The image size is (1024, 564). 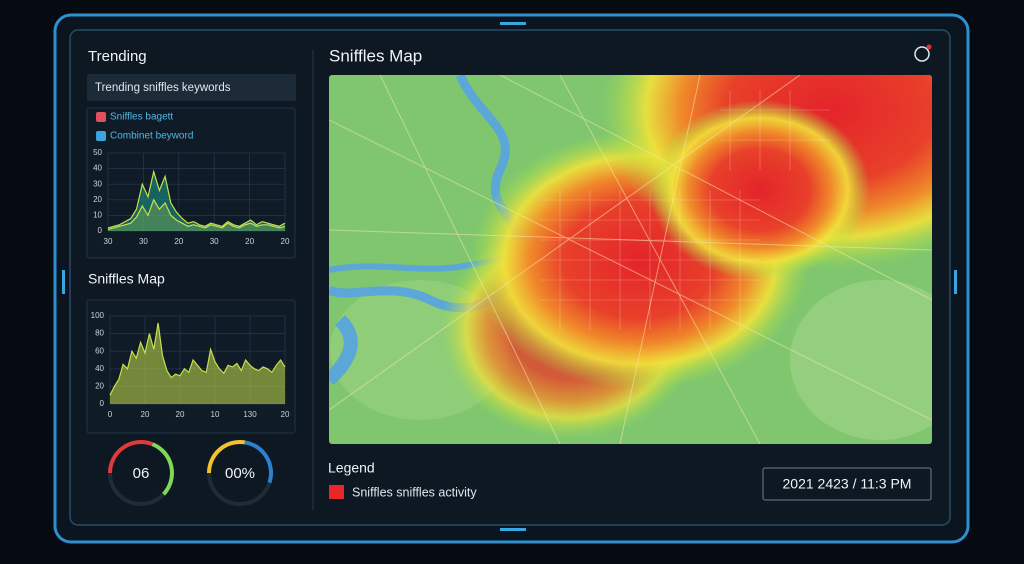 What do you see at coordinates (141, 473) in the screenshot?
I see `gauge-label: 06` at bounding box center [141, 473].